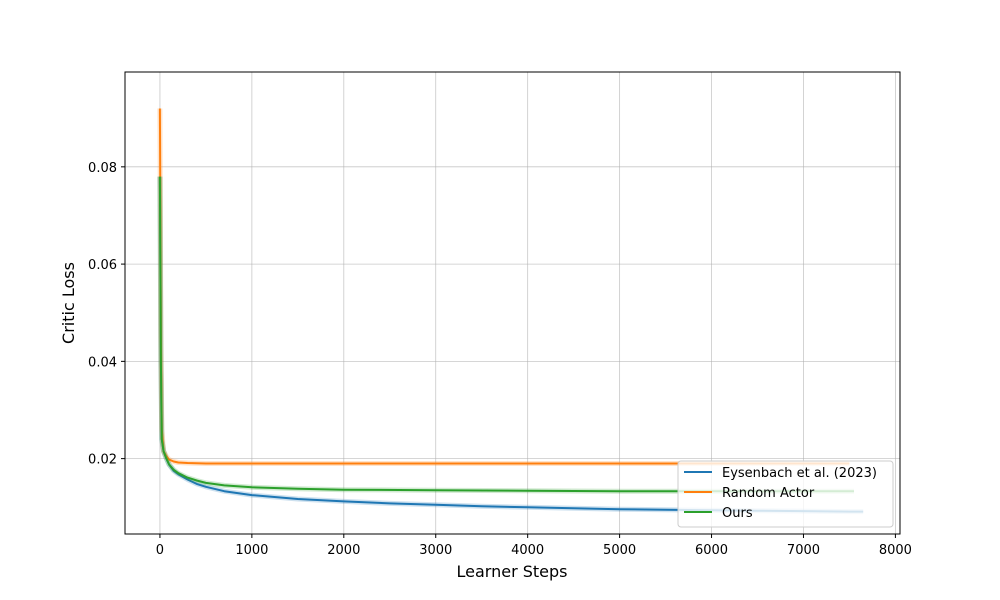 The image size is (1000, 600). I want to click on legend-label: Ours, so click(737, 513).